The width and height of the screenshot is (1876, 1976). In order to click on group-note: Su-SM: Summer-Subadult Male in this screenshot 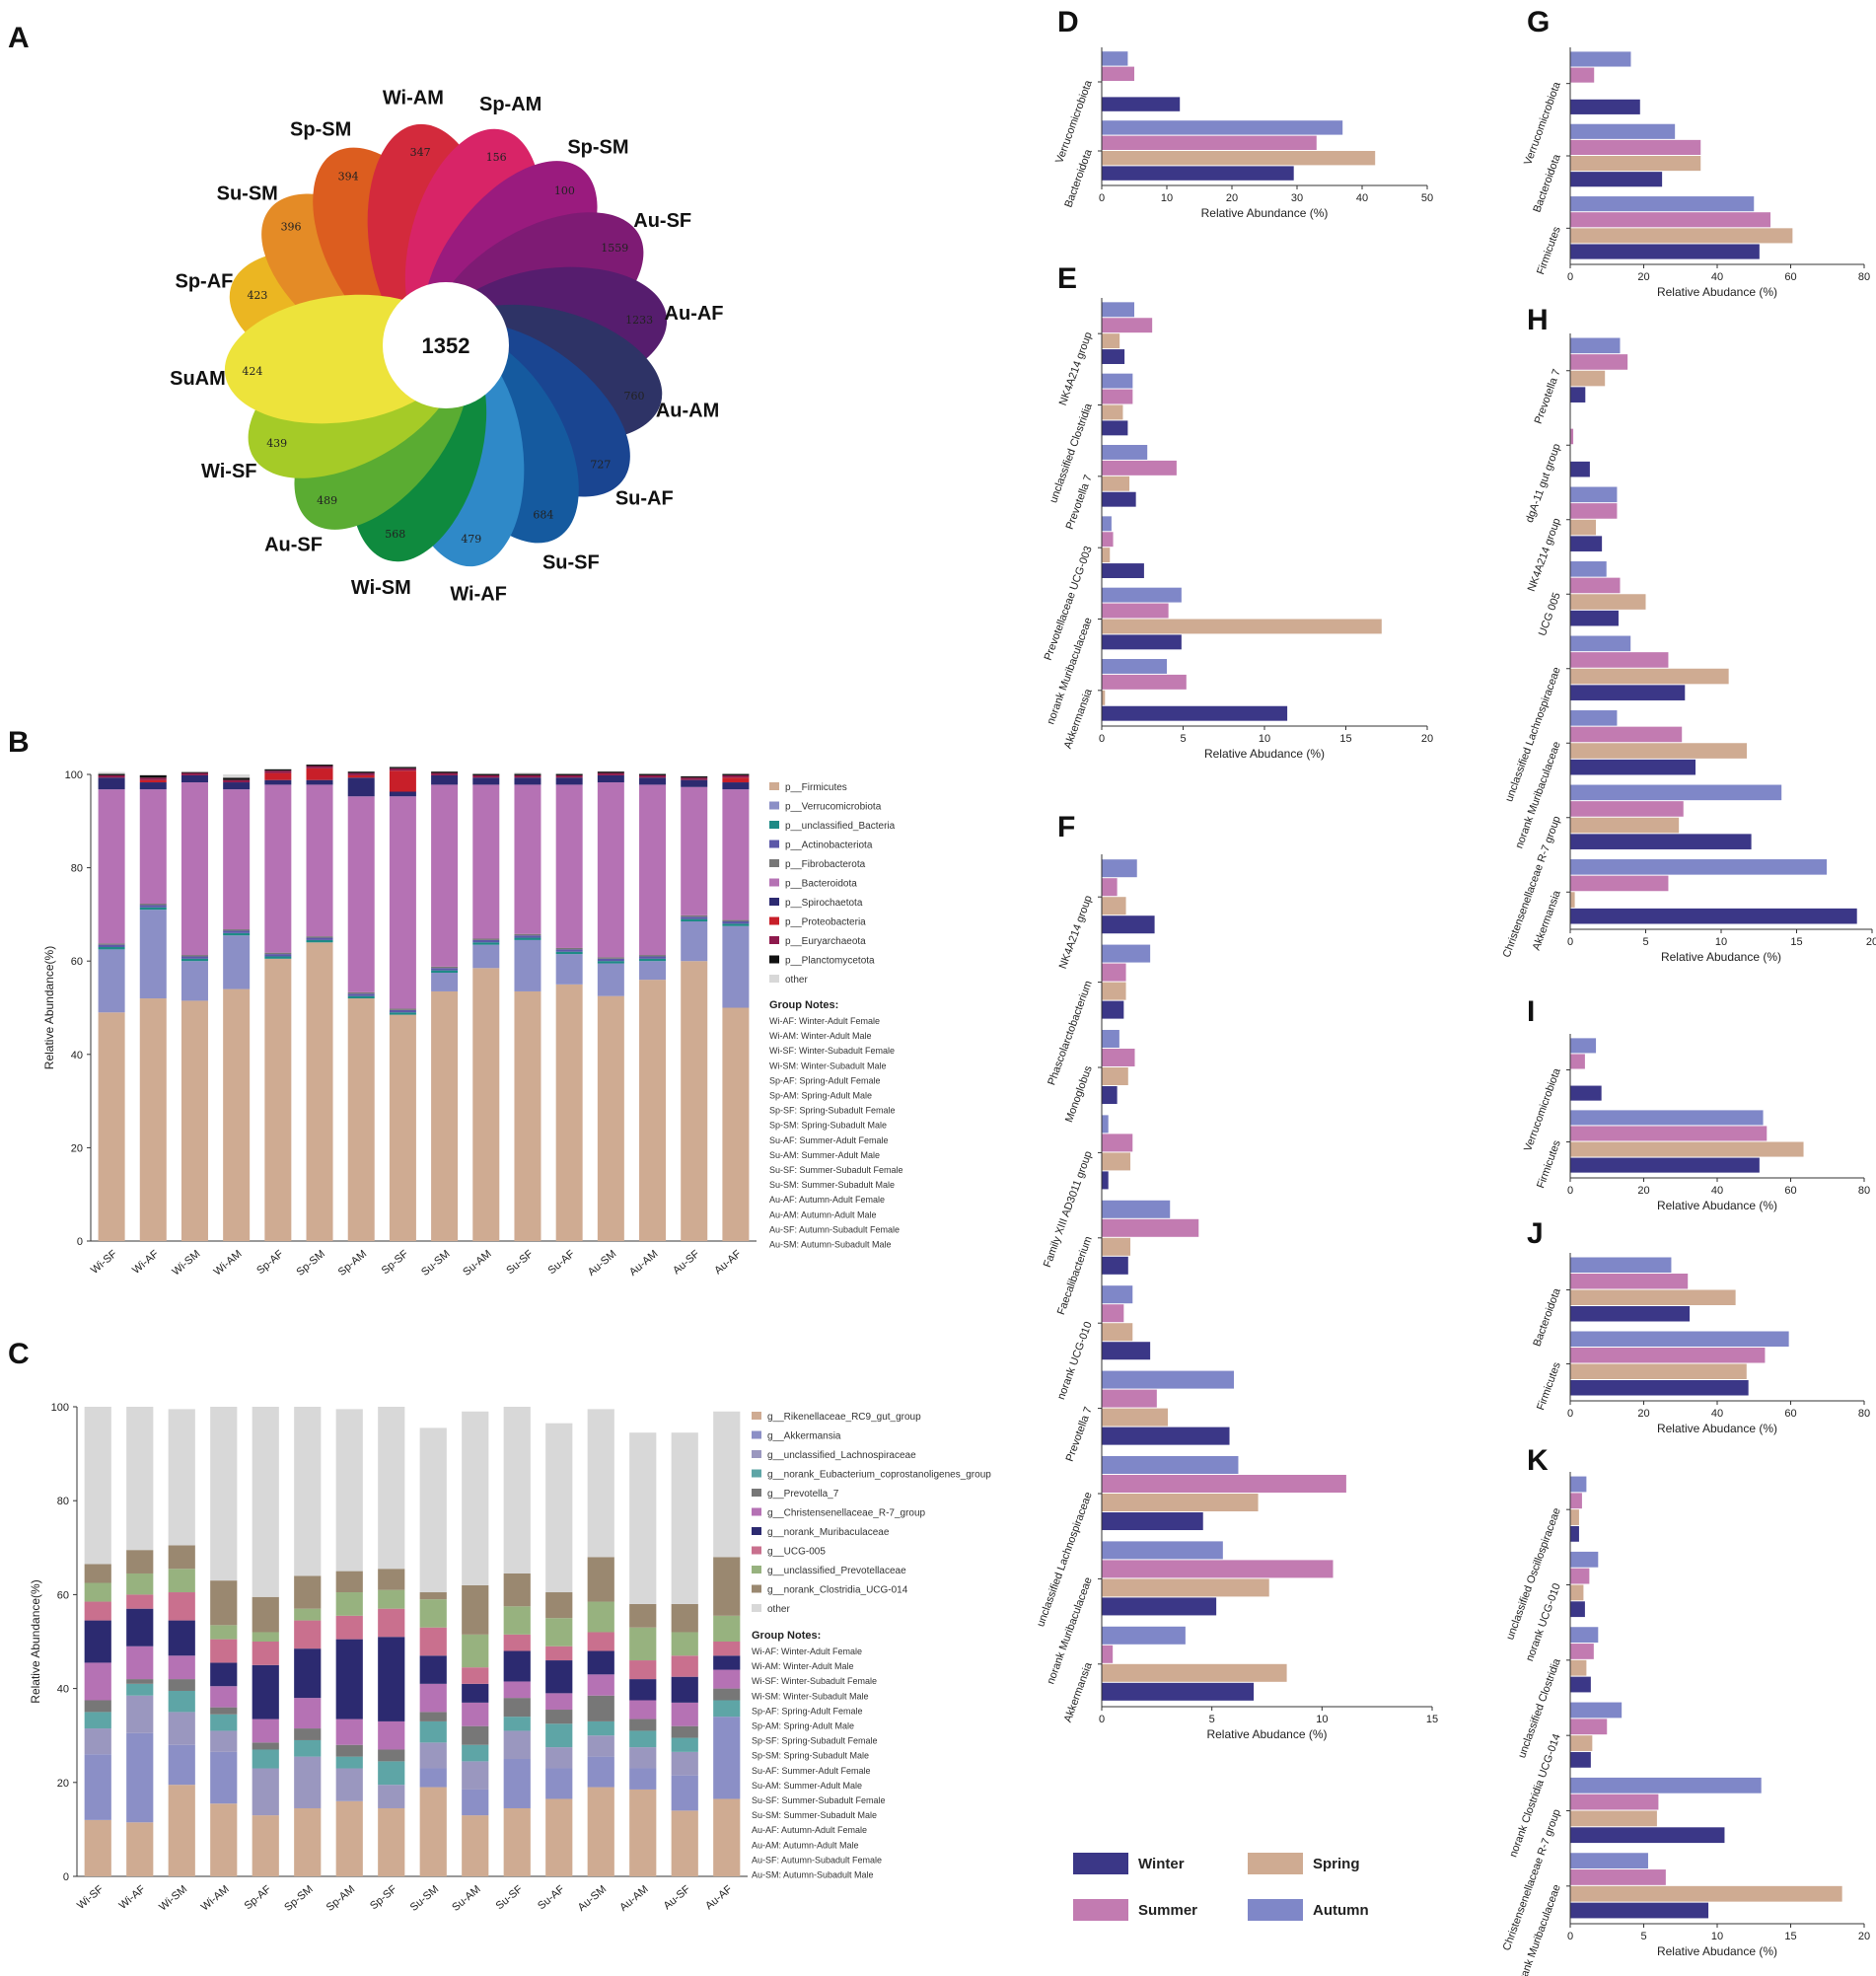, I will do `click(814, 1815)`.